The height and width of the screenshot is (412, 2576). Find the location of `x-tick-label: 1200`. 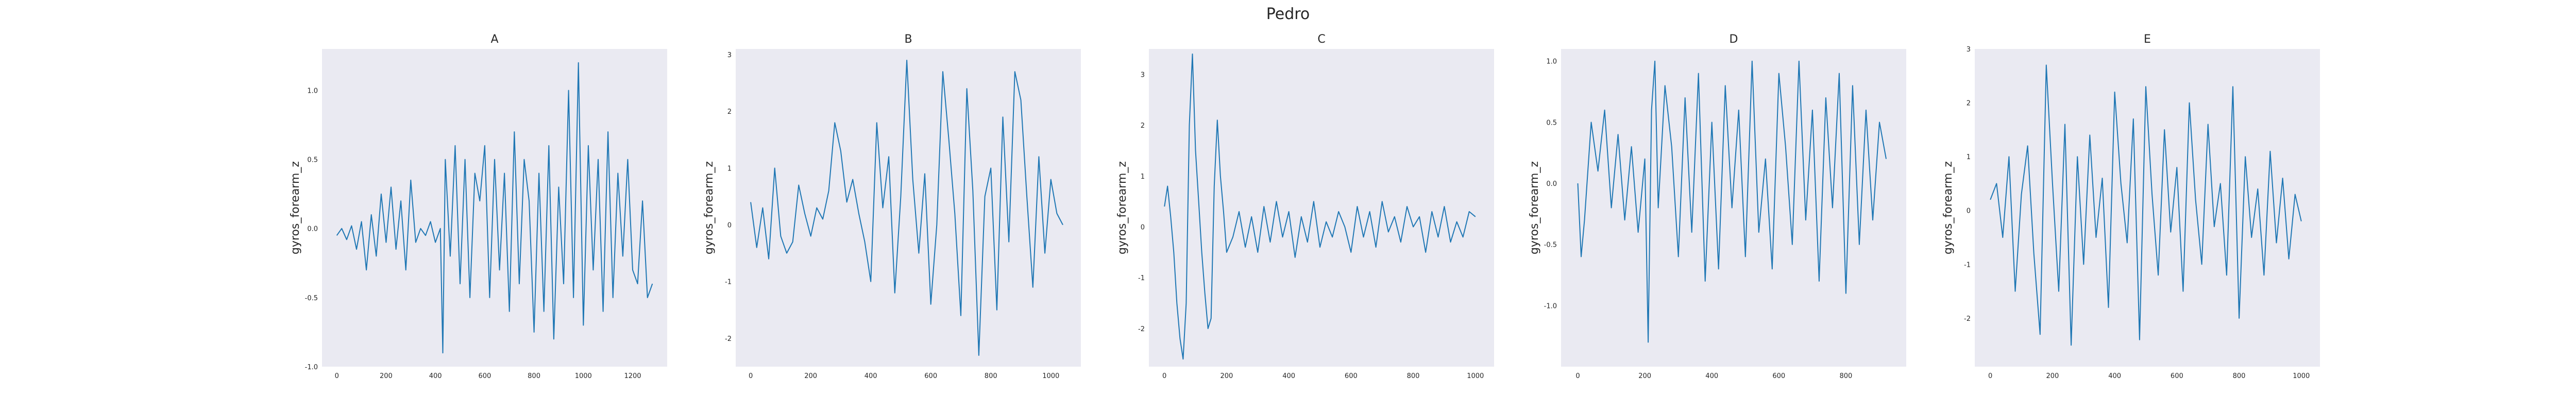

x-tick-label: 1200 is located at coordinates (632, 376).